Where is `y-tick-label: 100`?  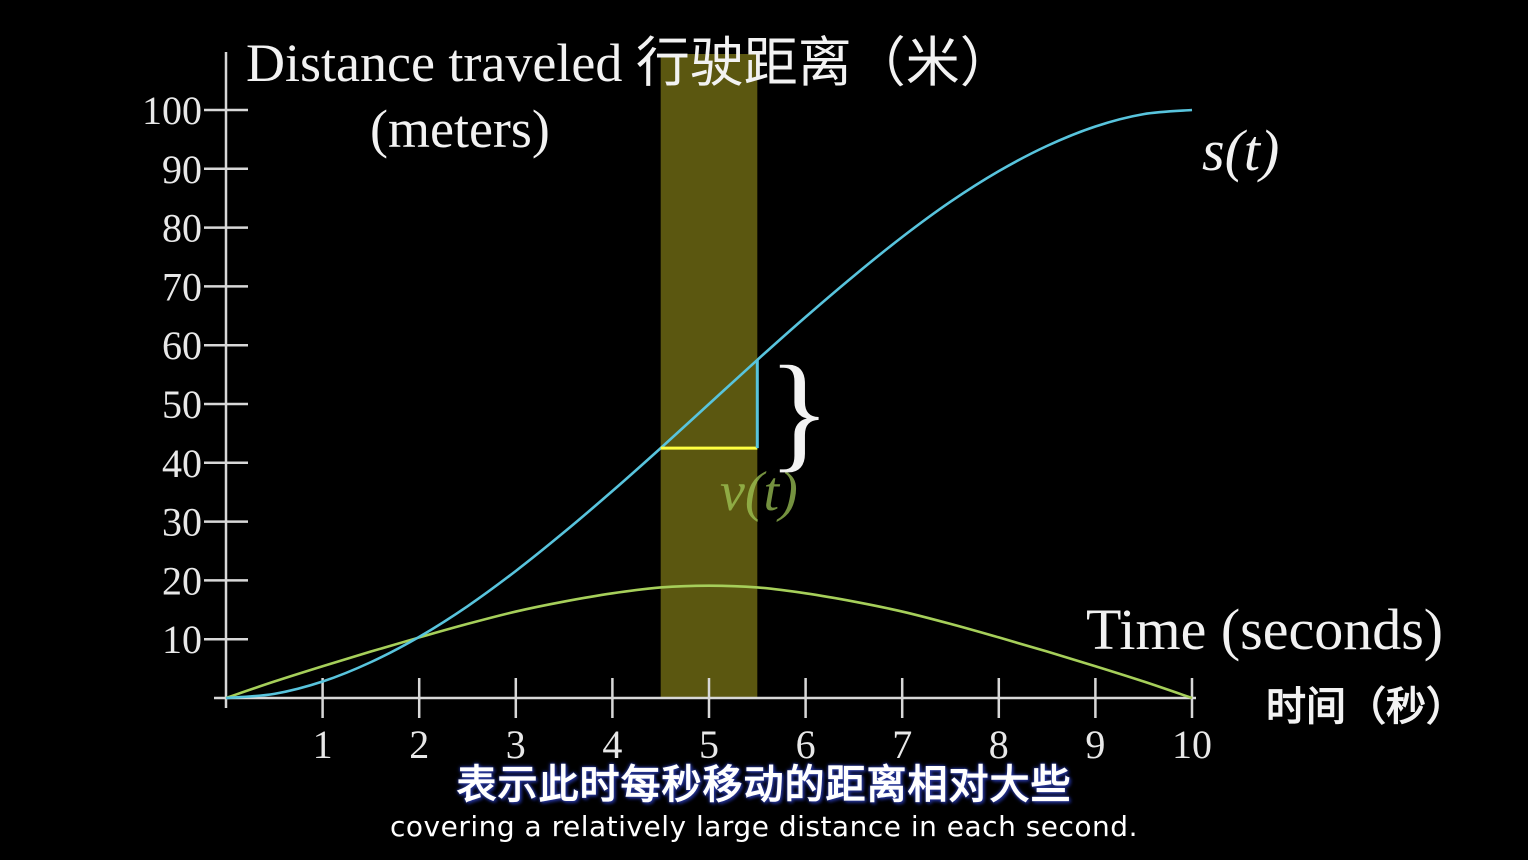
y-tick-label: 100 is located at coordinates (172, 110).